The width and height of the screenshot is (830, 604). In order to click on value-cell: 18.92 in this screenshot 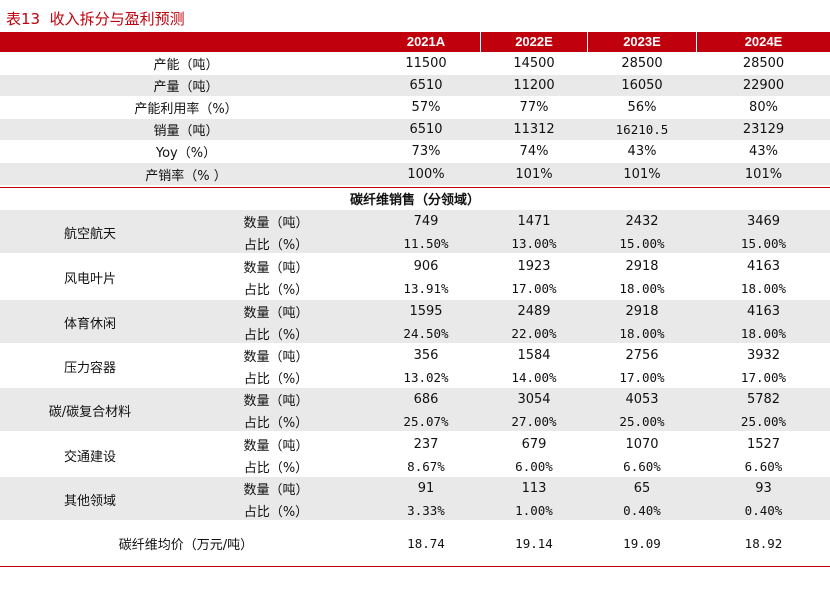, I will do `click(763, 543)`.